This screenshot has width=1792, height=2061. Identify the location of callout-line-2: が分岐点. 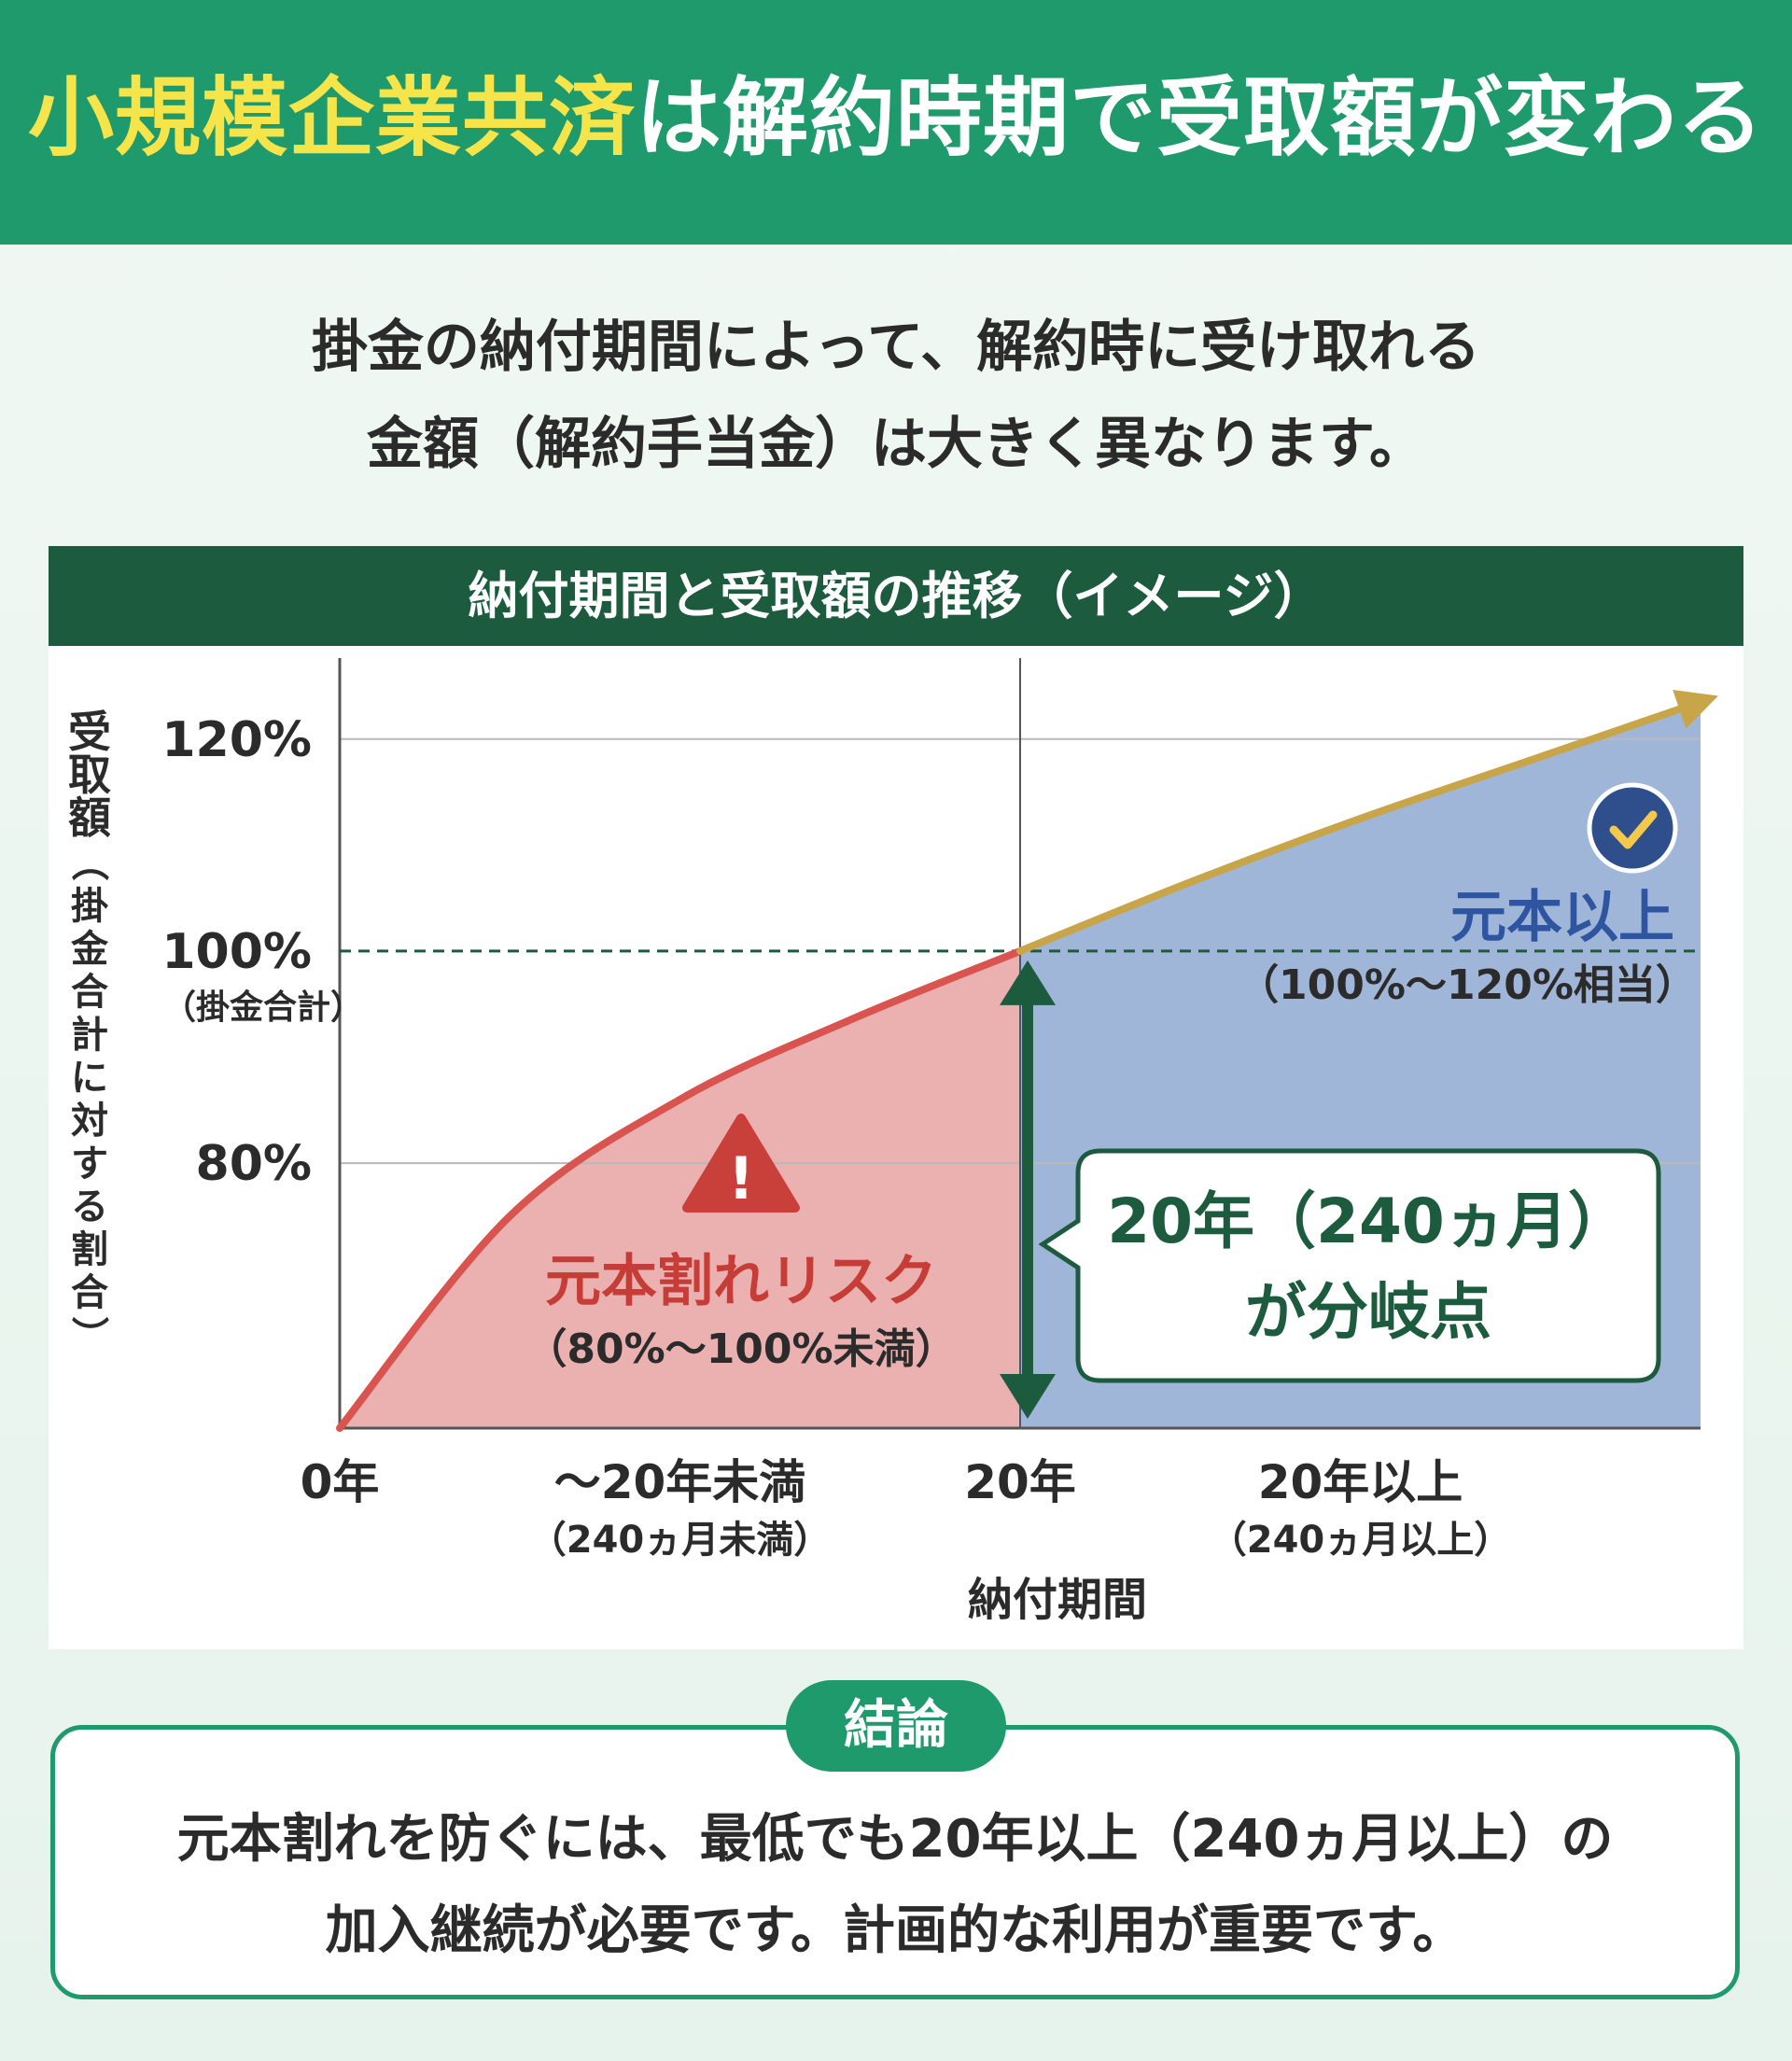
(1368, 1312).